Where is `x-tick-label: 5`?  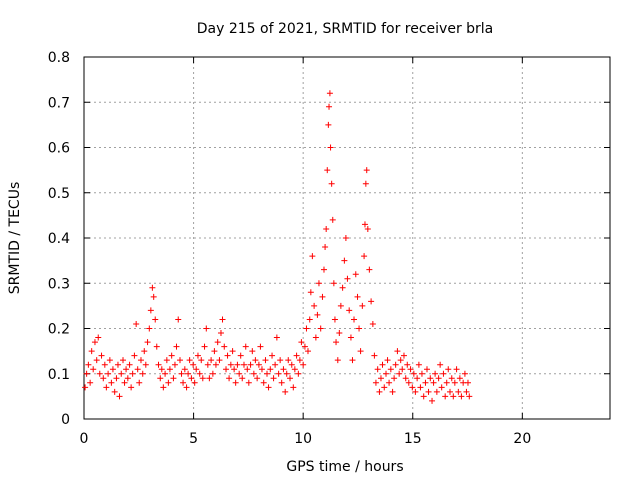
x-tick-label: 5 is located at coordinates (193, 439).